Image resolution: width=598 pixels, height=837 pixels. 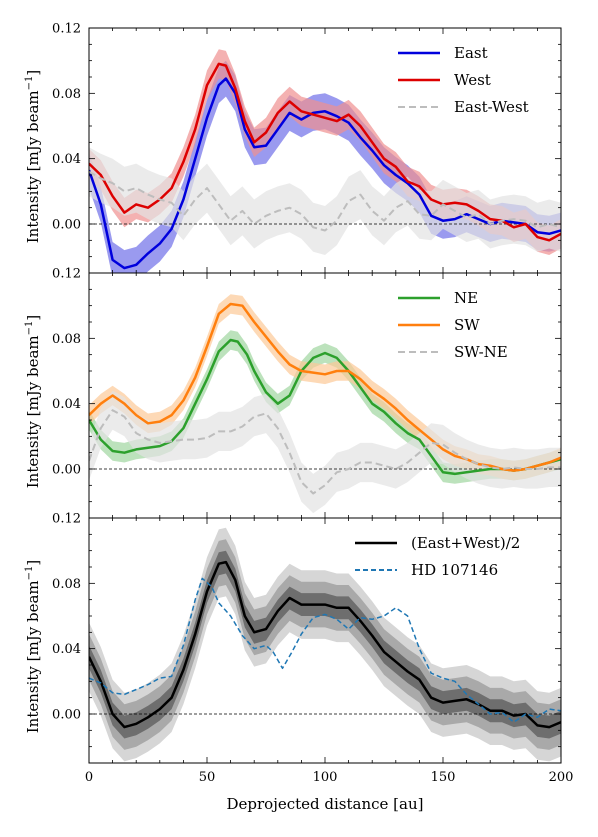 What do you see at coordinates (481, 352) in the screenshot?
I see `legend-label: SW-NE` at bounding box center [481, 352].